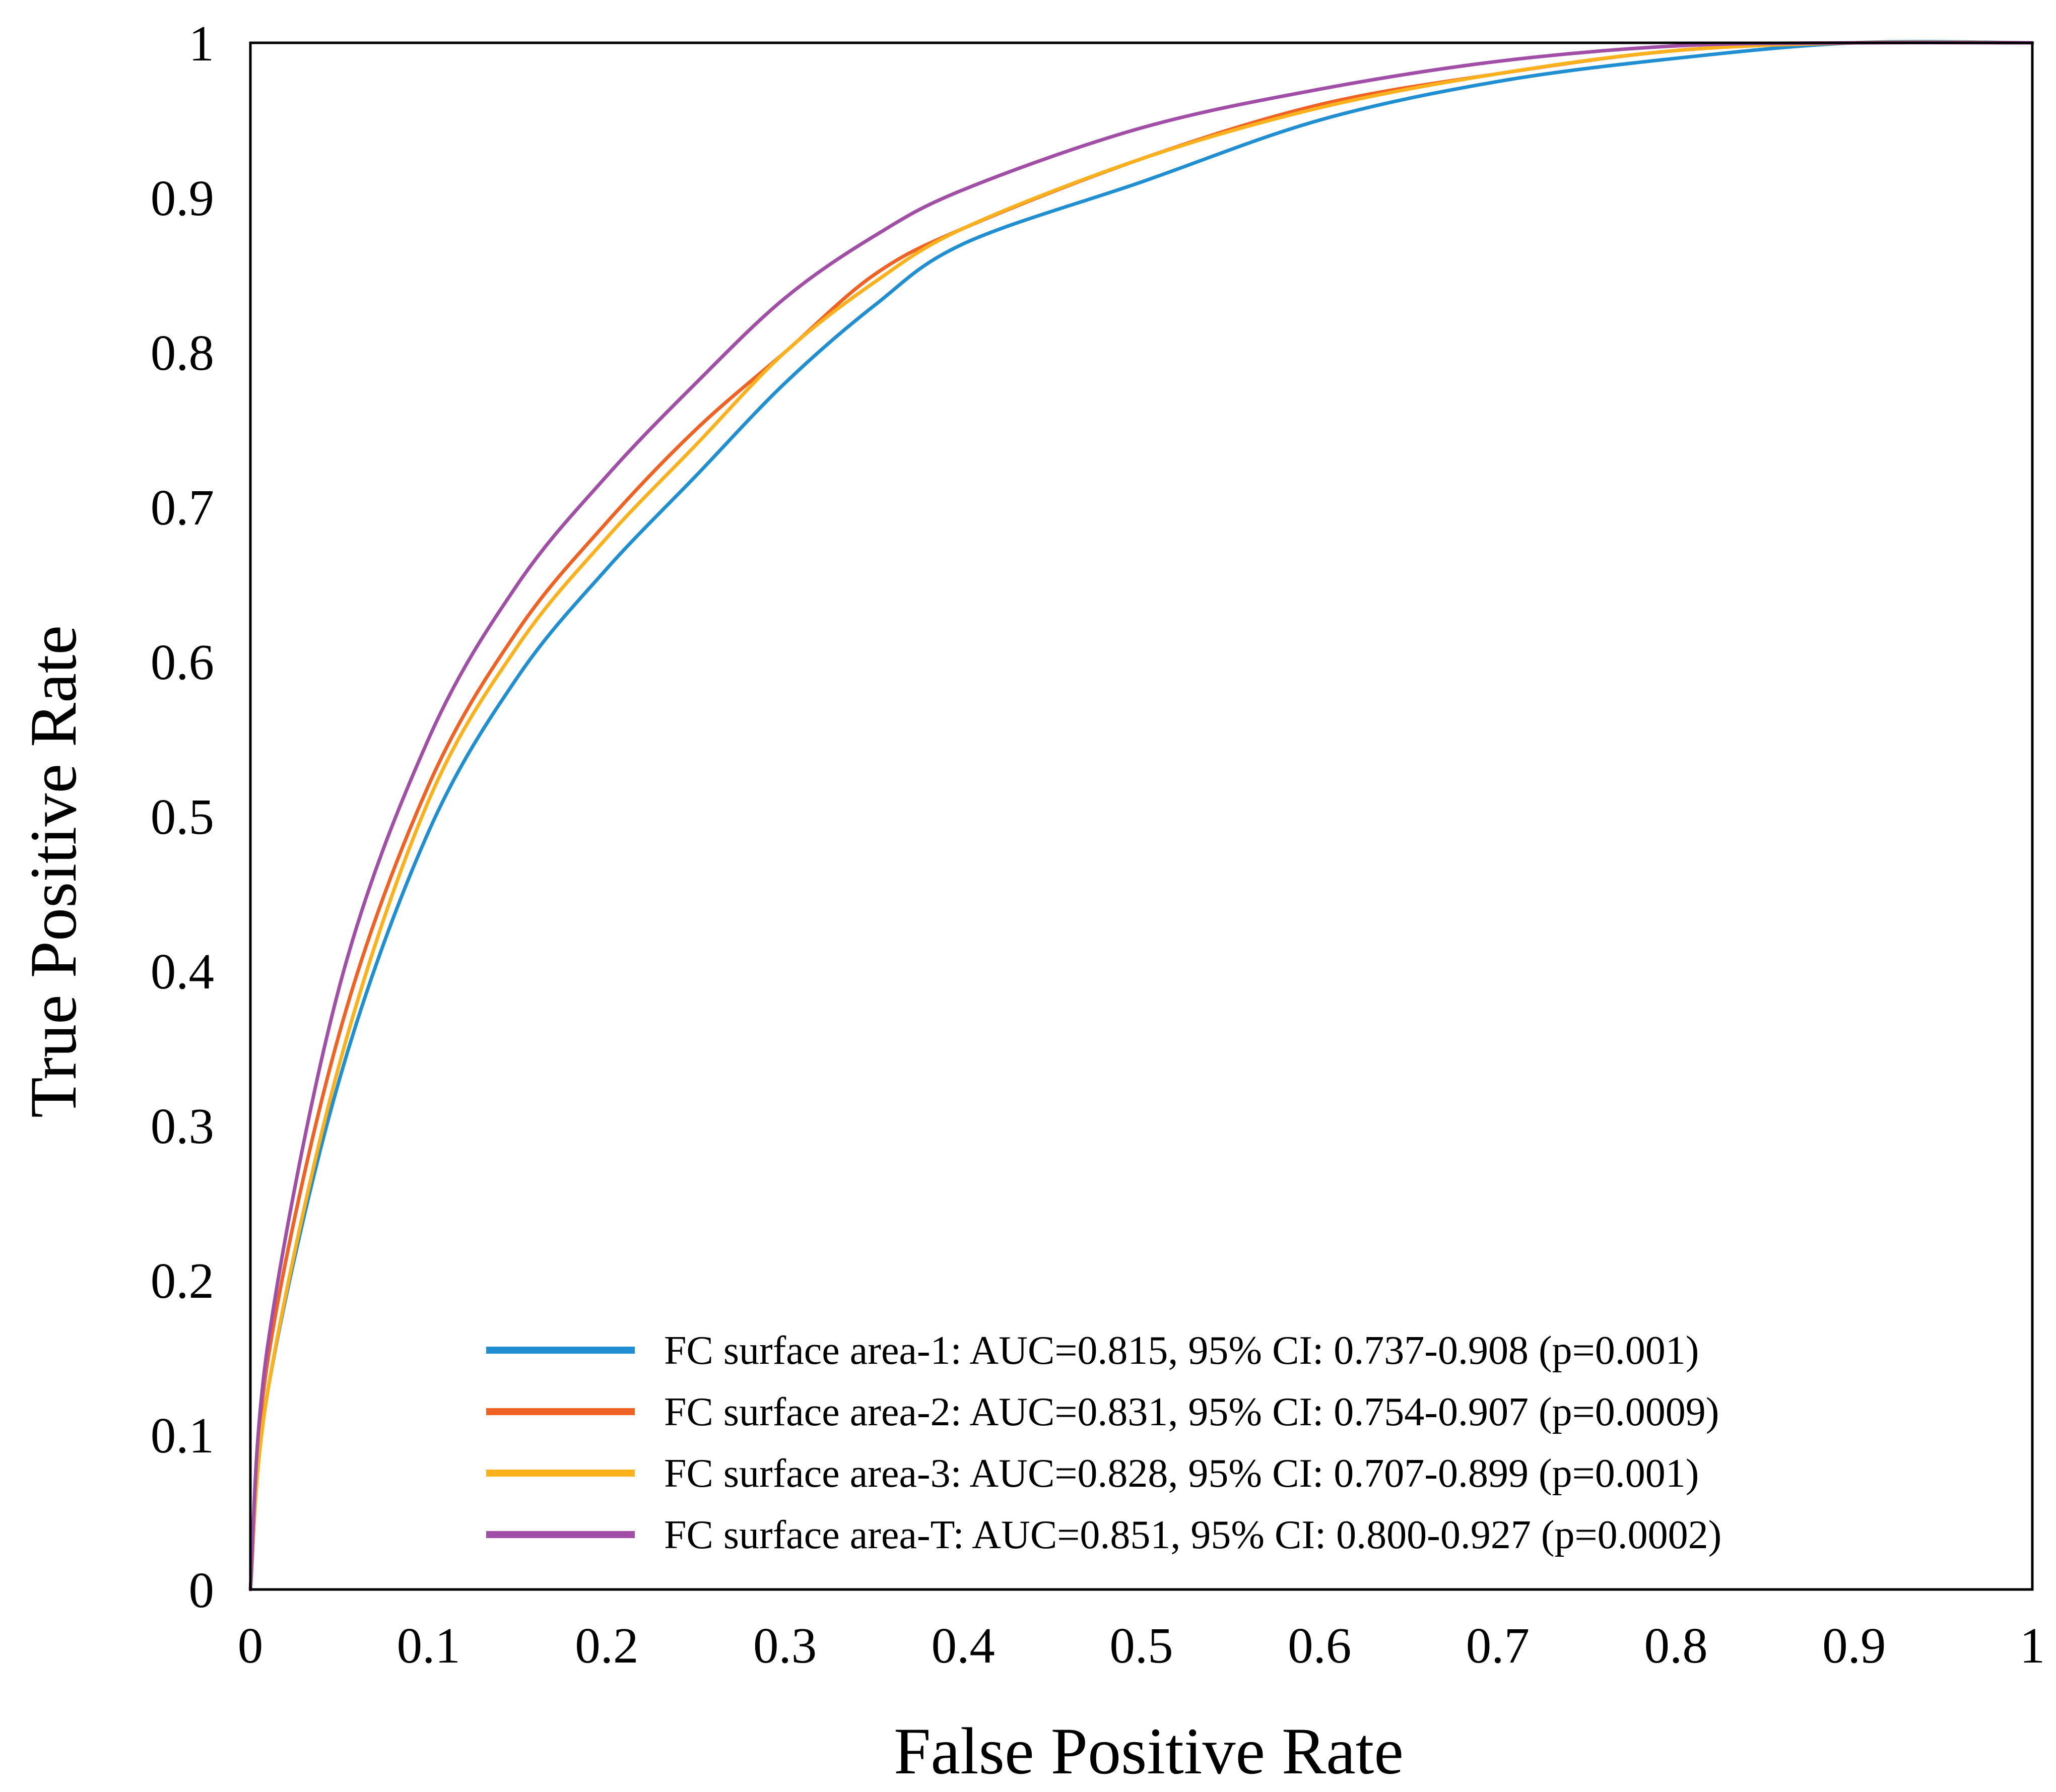 The height and width of the screenshot is (1792, 2056). What do you see at coordinates (251, 1646) in the screenshot?
I see `x-tick-label: 0` at bounding box center [251, 1646].